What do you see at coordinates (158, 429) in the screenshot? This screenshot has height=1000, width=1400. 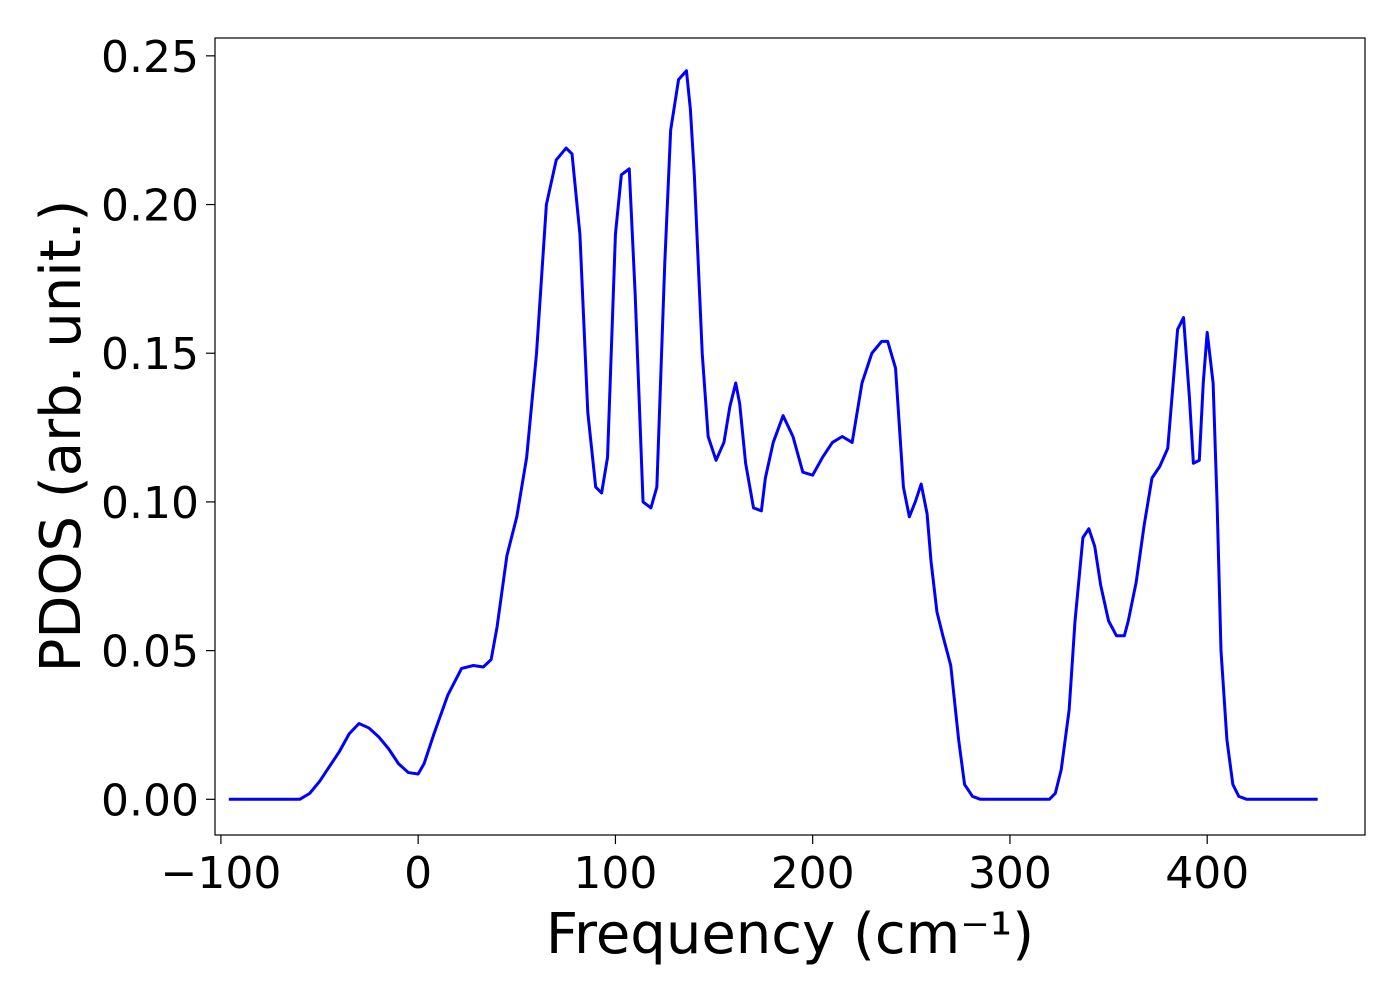 I see `y-axis-ticks: 0.00 0.05 0.10 0.15 0.20 0.25` at bounding box center [158, 429].